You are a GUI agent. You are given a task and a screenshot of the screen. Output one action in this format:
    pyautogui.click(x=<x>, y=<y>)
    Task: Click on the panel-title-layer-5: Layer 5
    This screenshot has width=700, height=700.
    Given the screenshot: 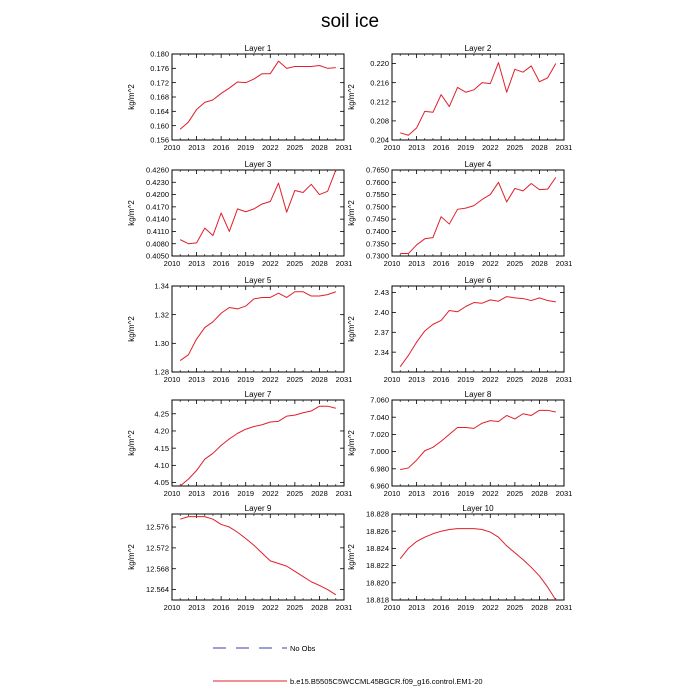 What is the action you would take?
    pyautogui.click(x=258, y=280)
    